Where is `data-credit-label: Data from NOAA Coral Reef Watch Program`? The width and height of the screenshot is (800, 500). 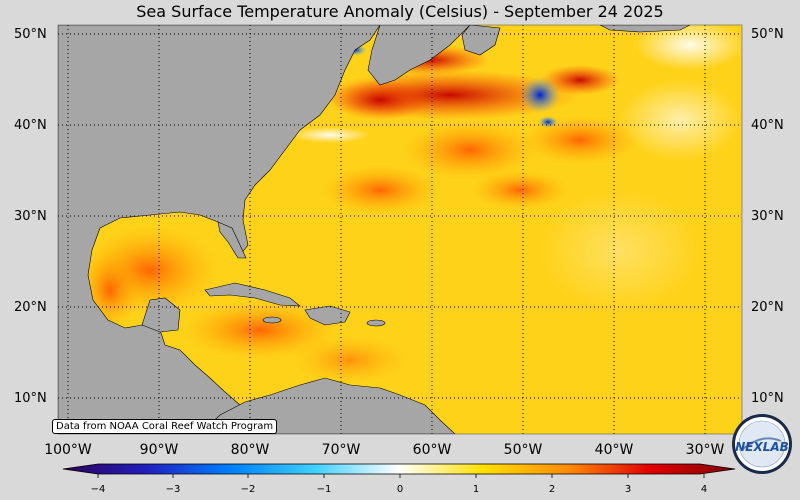 data-credit-label: Data from NOAA Coral Reef Watch Program is located at coordinates (165, 426).